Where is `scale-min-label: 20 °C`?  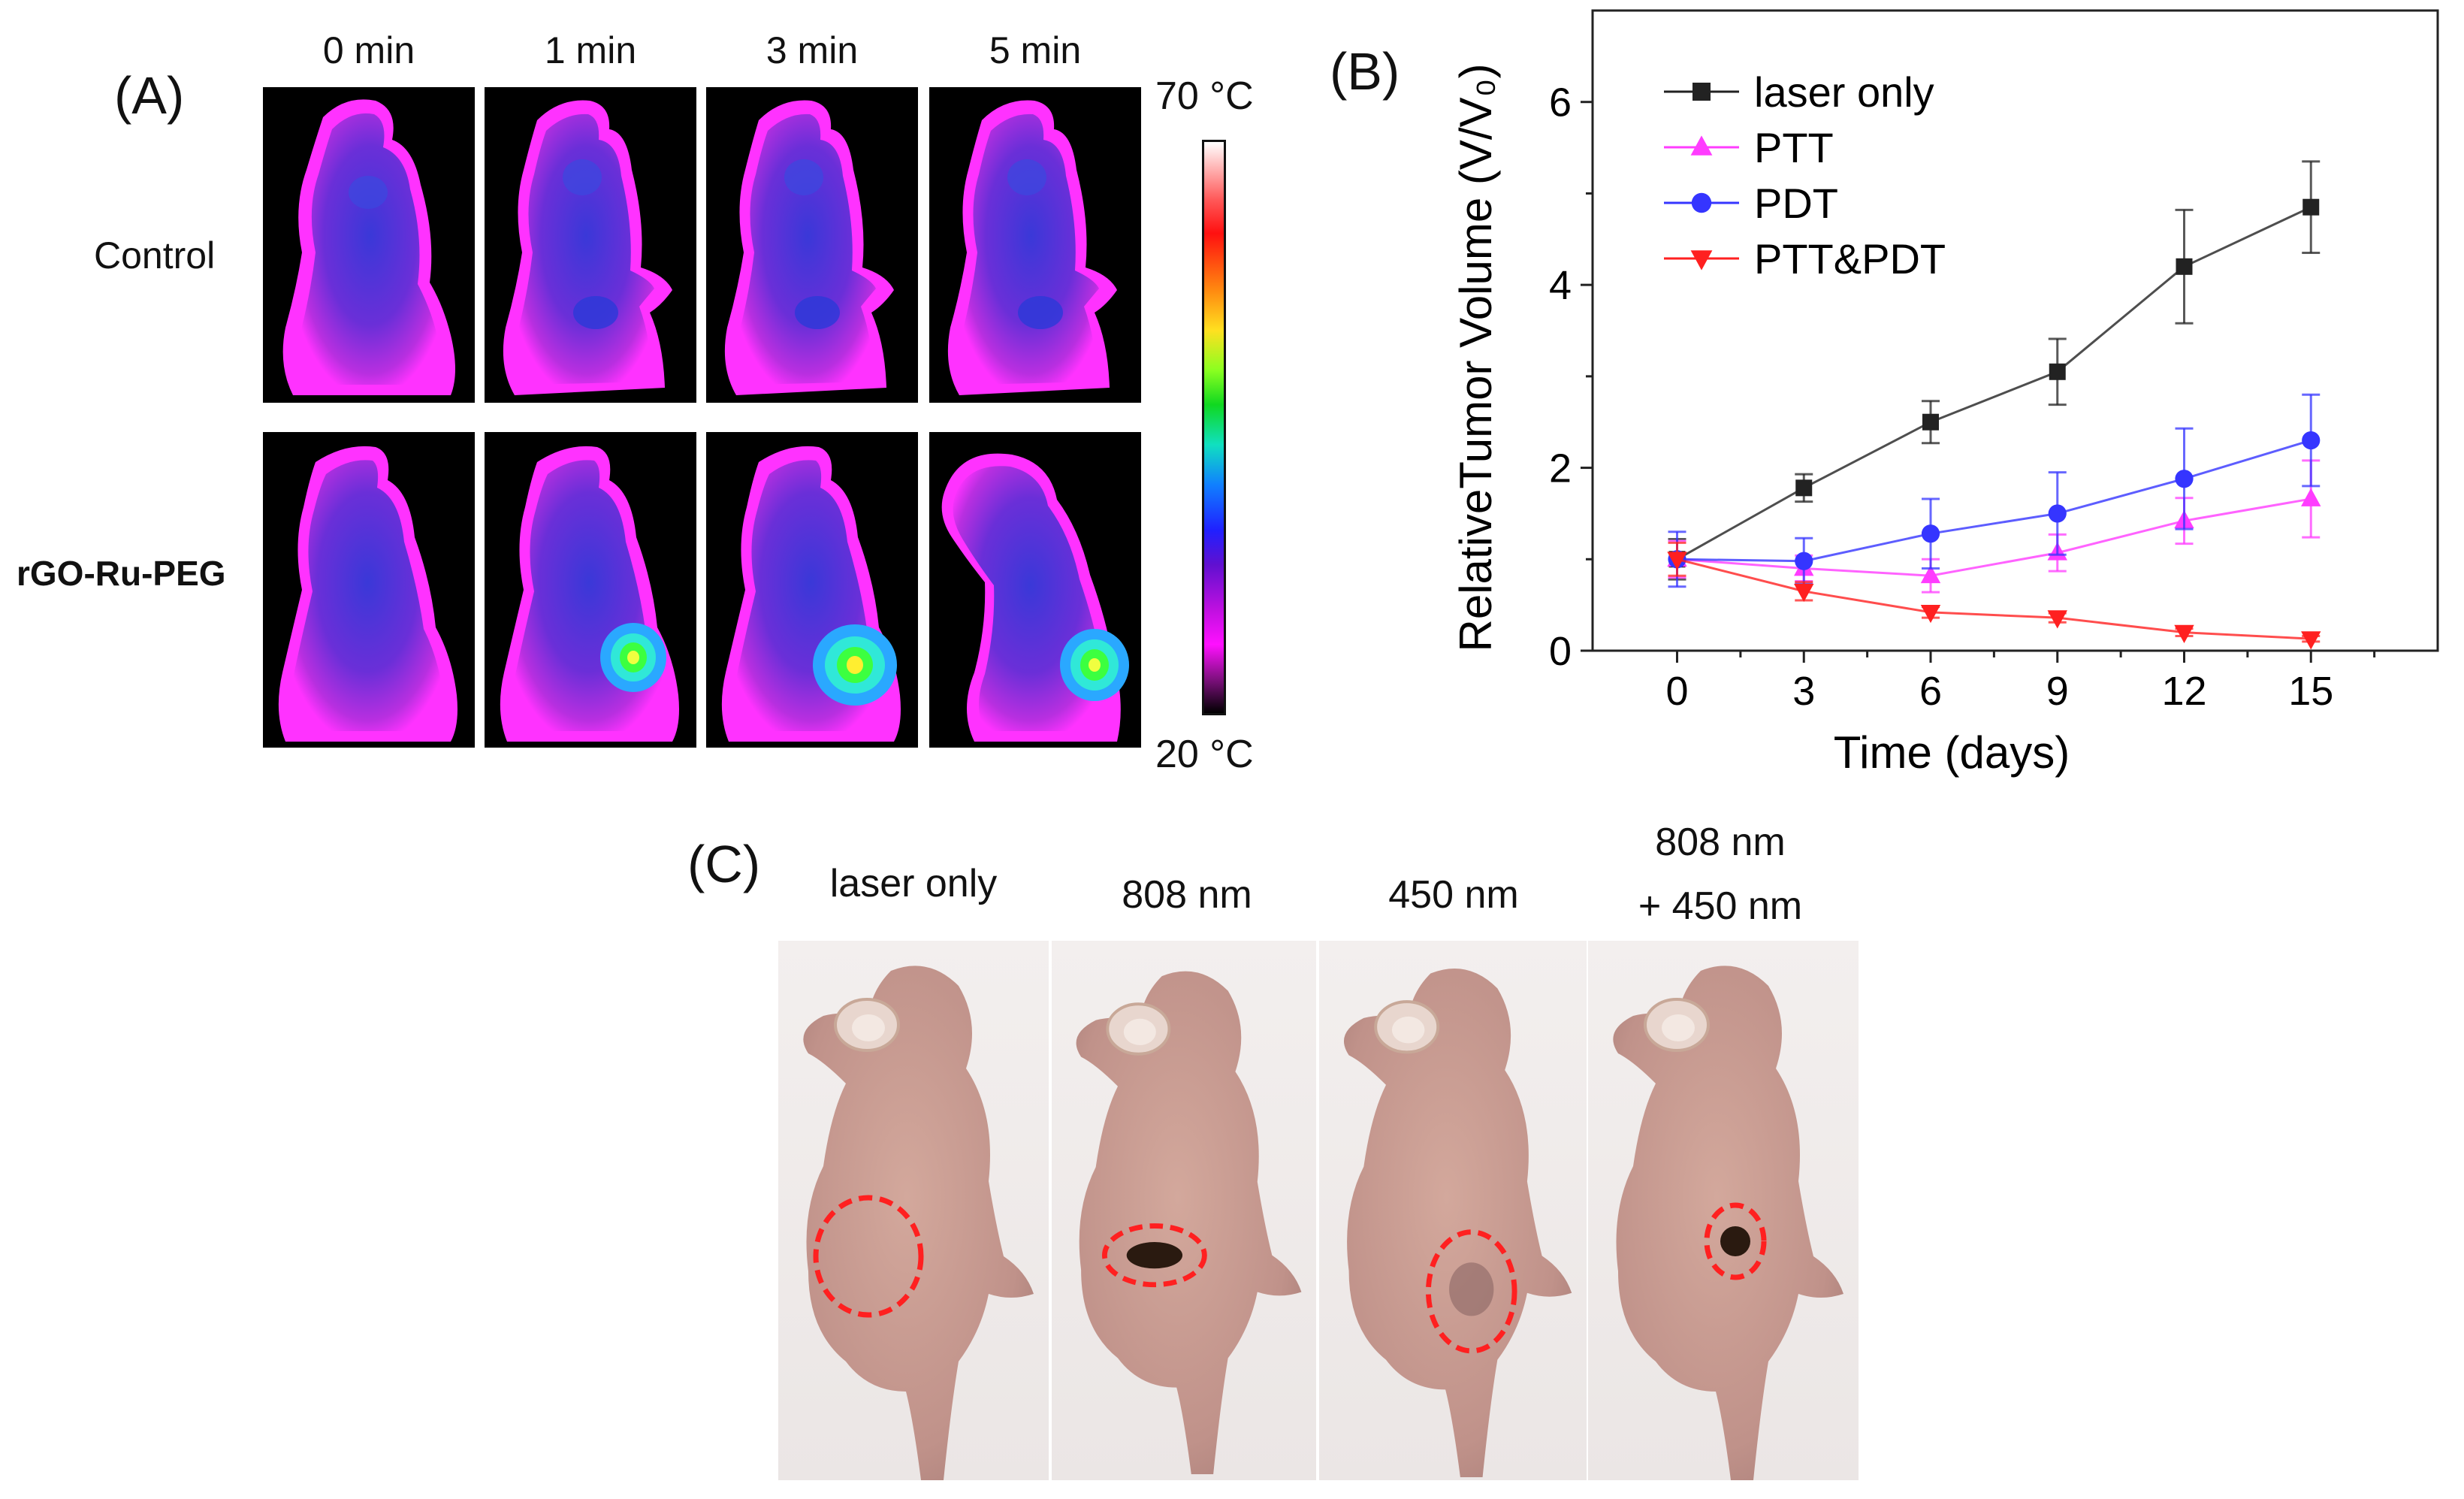 scale-min-label: 20 °C is located at coordinates (1204, 754).